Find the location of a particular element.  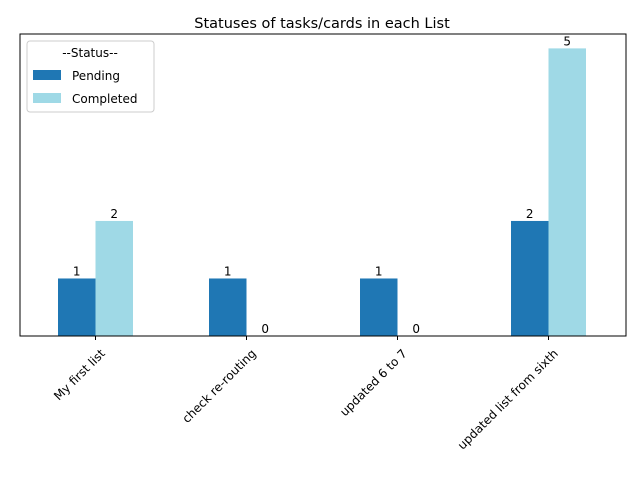

data-label-completed-updated-list-from-sixth: 5 is located at coordinates (567, 41).